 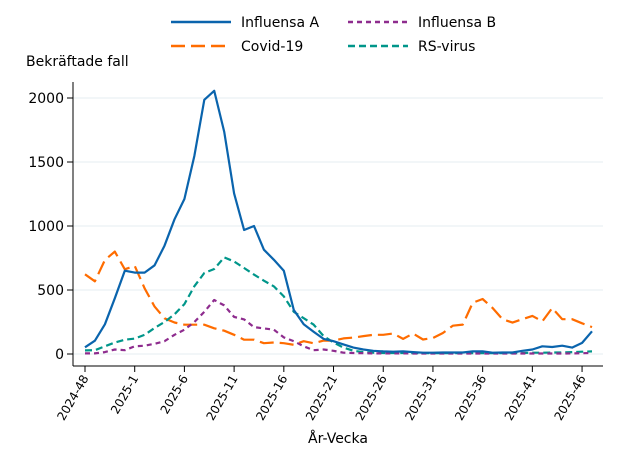 What do you see at coordinates (272, 47) in the screenshot?
I see `legend-label: Covid-19` at bounding box center [272, 47].